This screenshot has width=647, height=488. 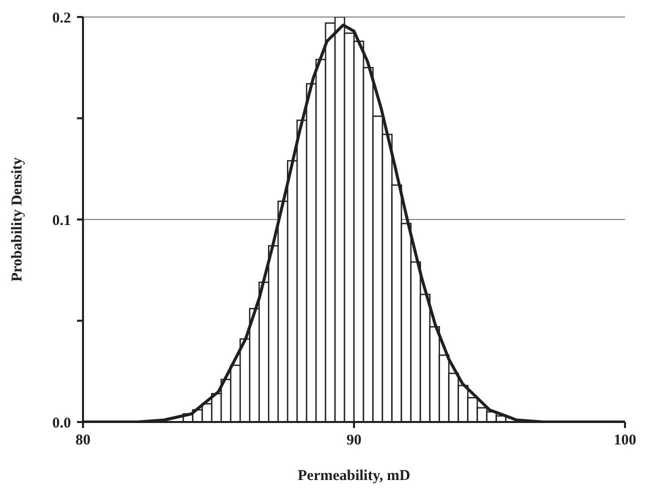 I want to click on y-tick-label: 0.1, so click(x=61, y=220).